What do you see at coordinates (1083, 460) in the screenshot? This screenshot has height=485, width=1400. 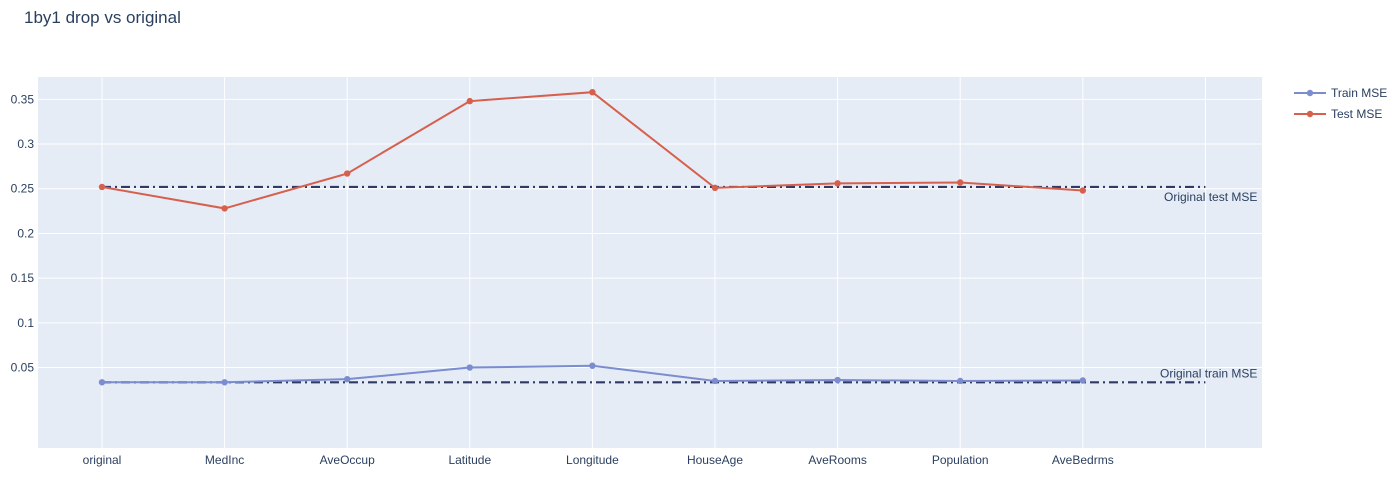 I see `x-tick-label: AveBedrms` at bounding box center [1083, 460].